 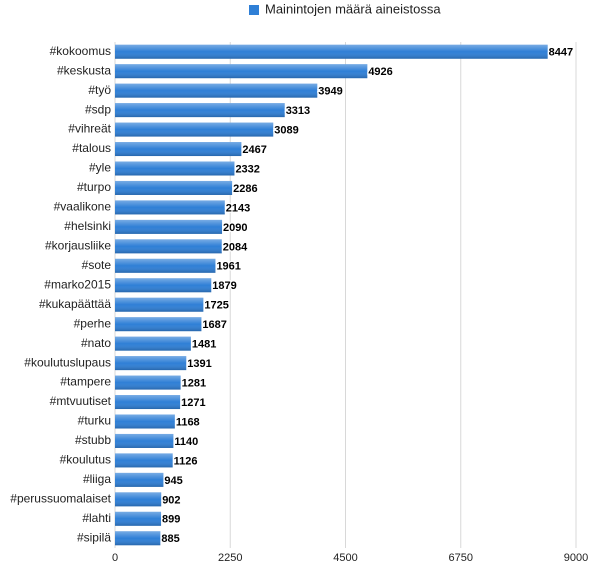 I want to click on value-label: 2332, so click(x=247, y=169).